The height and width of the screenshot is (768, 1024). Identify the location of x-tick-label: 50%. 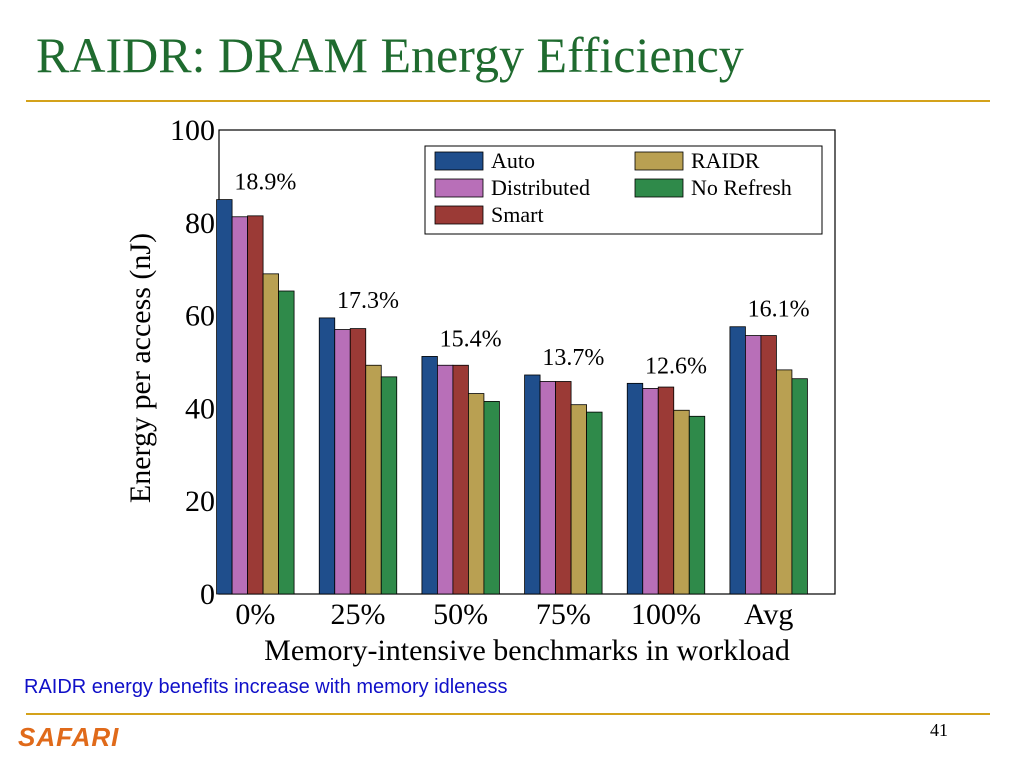
(460, 614).